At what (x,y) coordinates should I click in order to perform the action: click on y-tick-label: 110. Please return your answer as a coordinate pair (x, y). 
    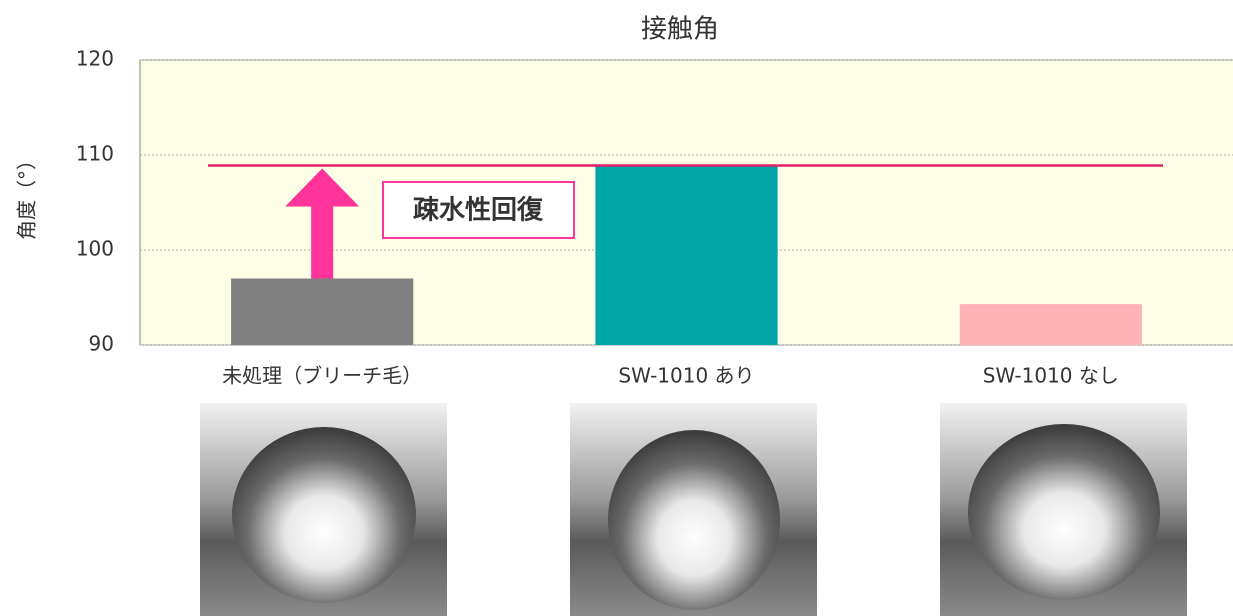
    Looking at the image, I should click on (95, 154).